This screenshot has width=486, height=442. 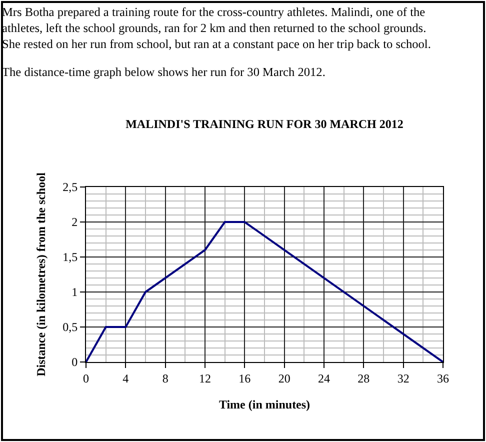 I want to click on x-tick-label: 12, so click(x=205, y=378).